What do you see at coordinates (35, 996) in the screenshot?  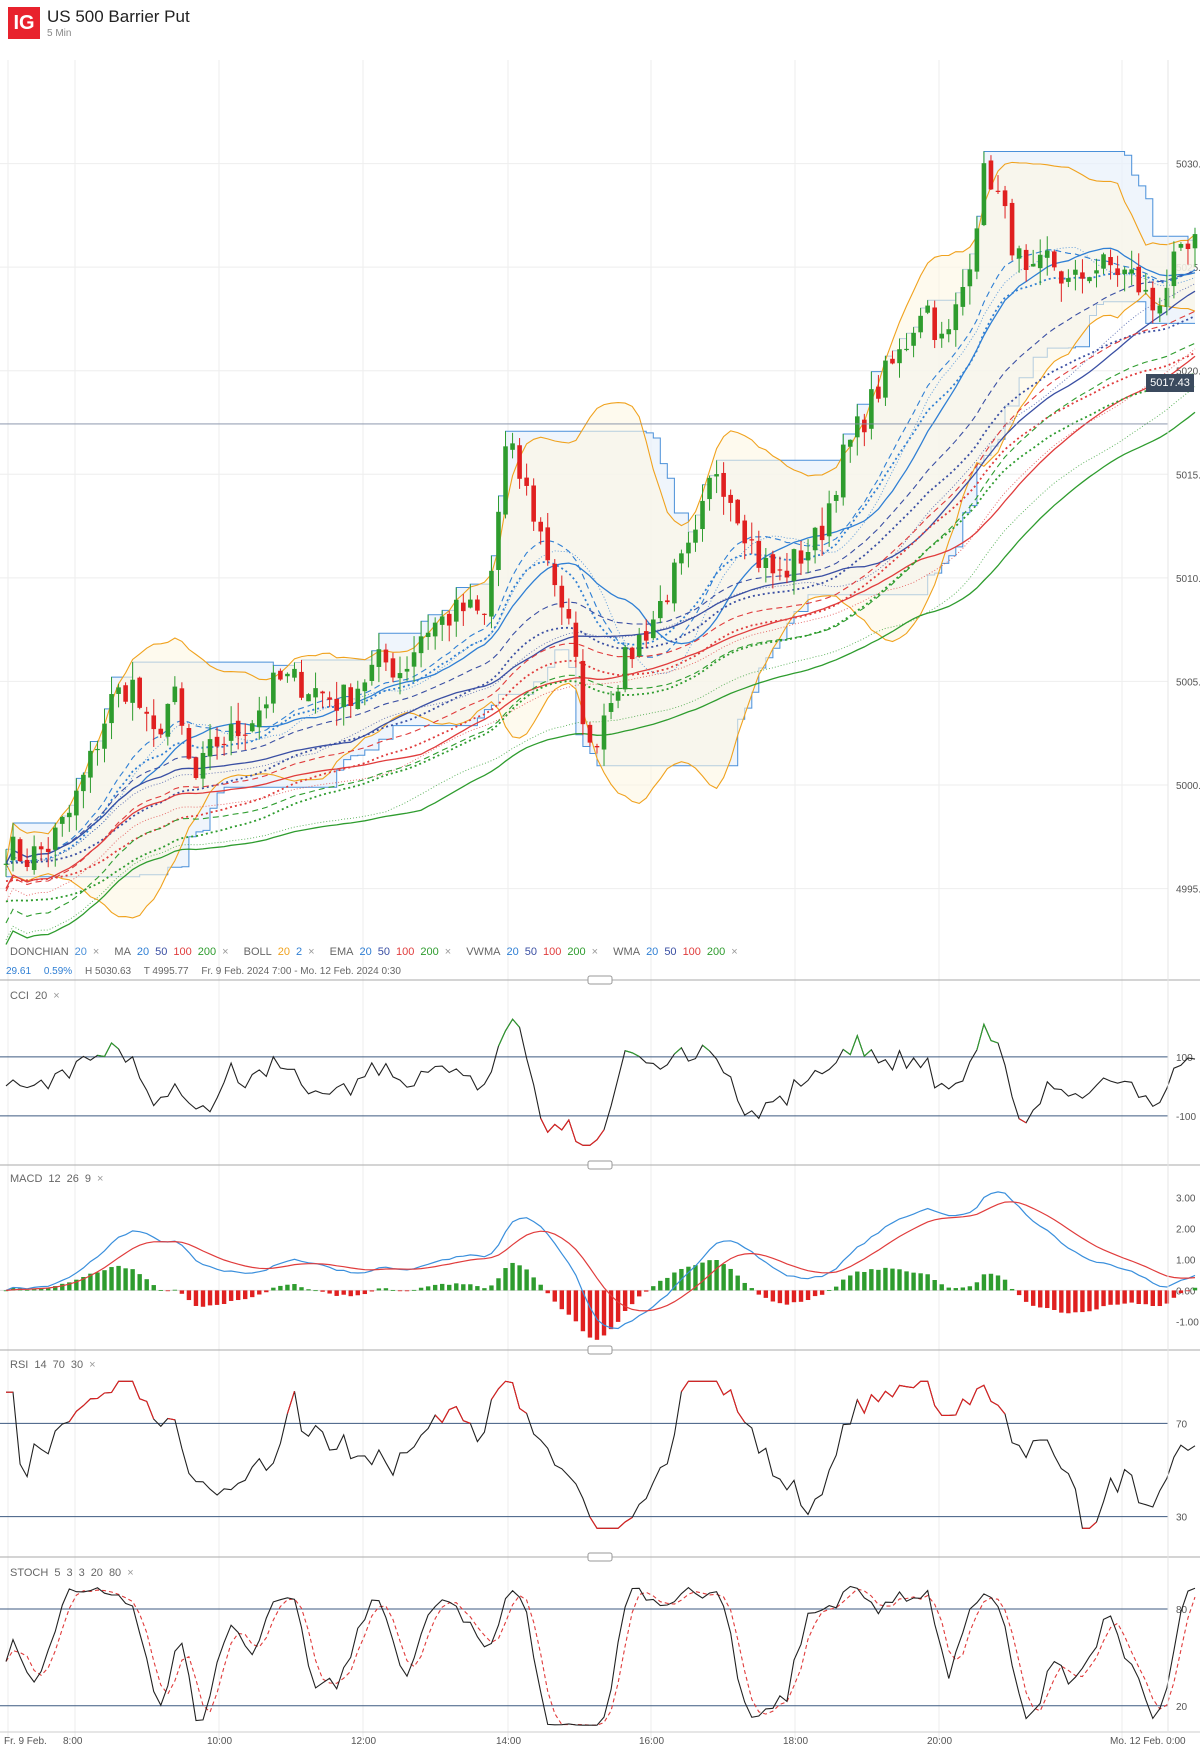 I see `cci-legend: CCI 20 ×` at bounding box center [35, 996].